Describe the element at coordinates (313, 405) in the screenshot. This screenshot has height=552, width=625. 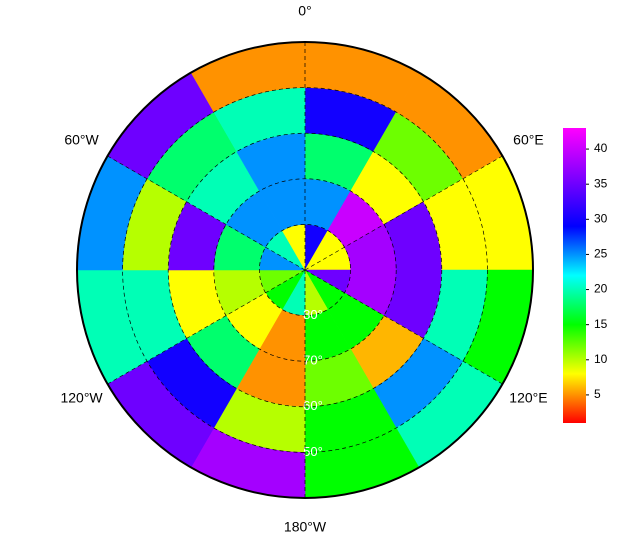
I see `latitude-label: 60°` at that location.